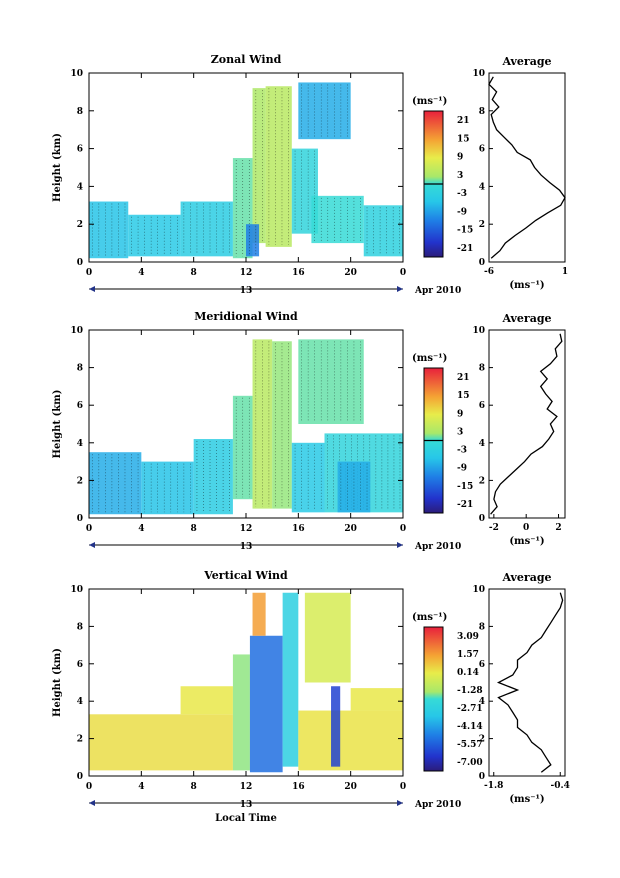 The image size is (620, 878). I want to click on colorbar-tick-label: -7.00, so click(470, 763).